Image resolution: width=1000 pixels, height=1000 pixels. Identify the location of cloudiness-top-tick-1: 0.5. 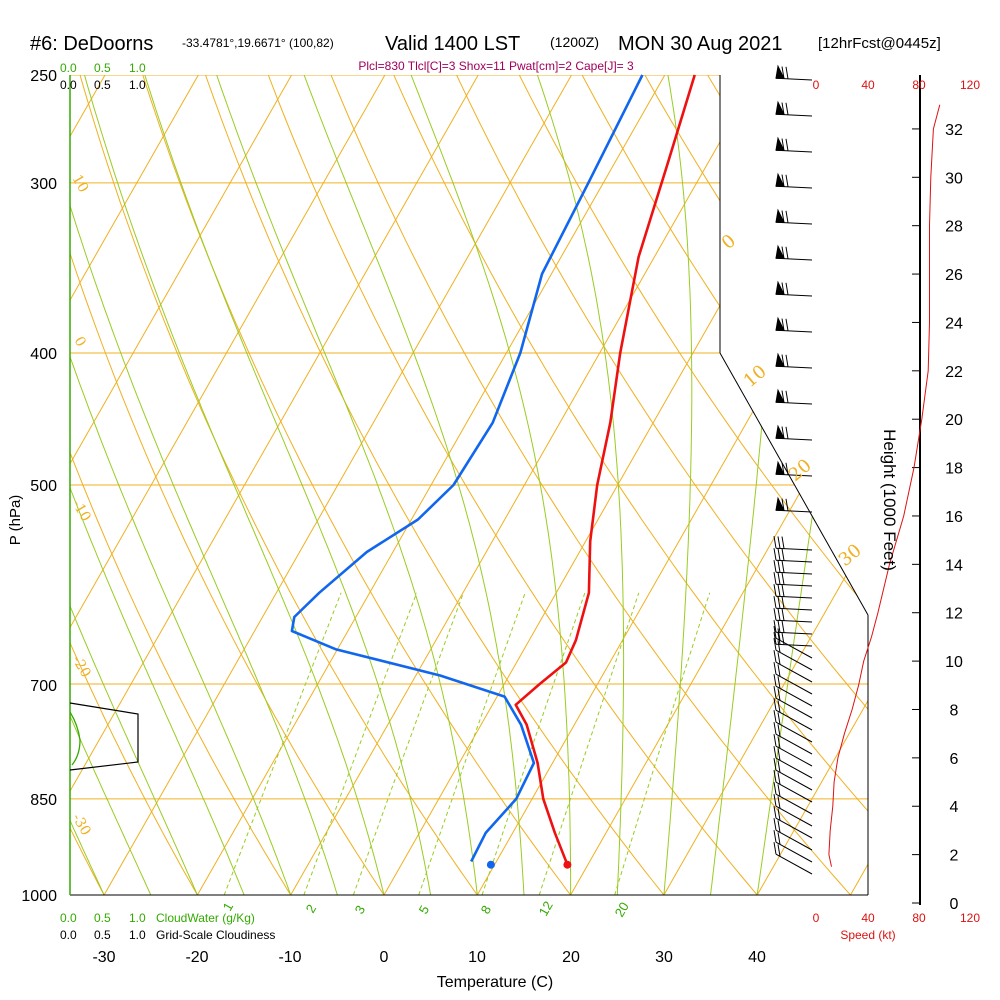
(102, 85).